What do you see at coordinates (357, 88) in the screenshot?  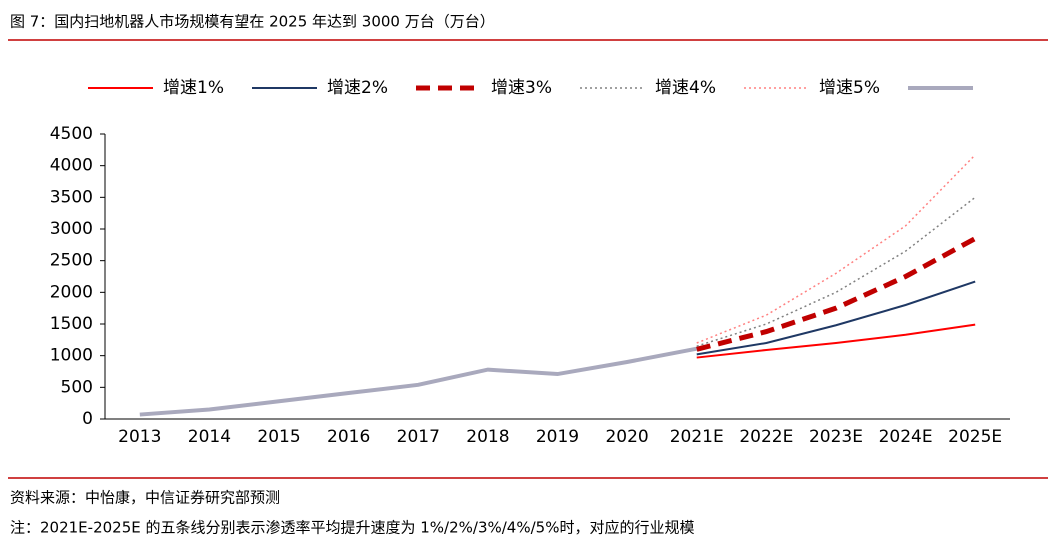 I see `legend-label: 增速2%` at bounding box center [357, 88].